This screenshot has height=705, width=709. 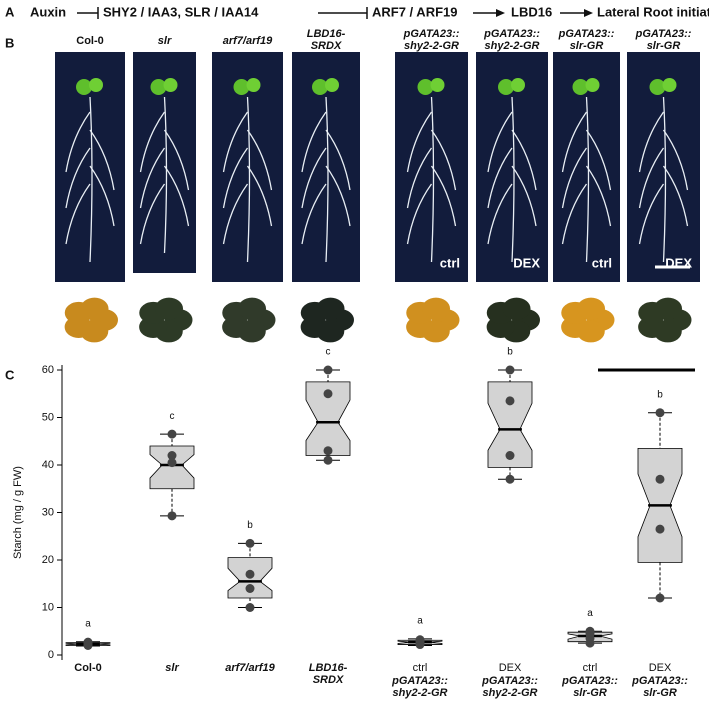 What do you see at coordinates (248, 41) in the screenshot?
I see `photo-title: arf7/arf19` at bounding box center [248, 41].